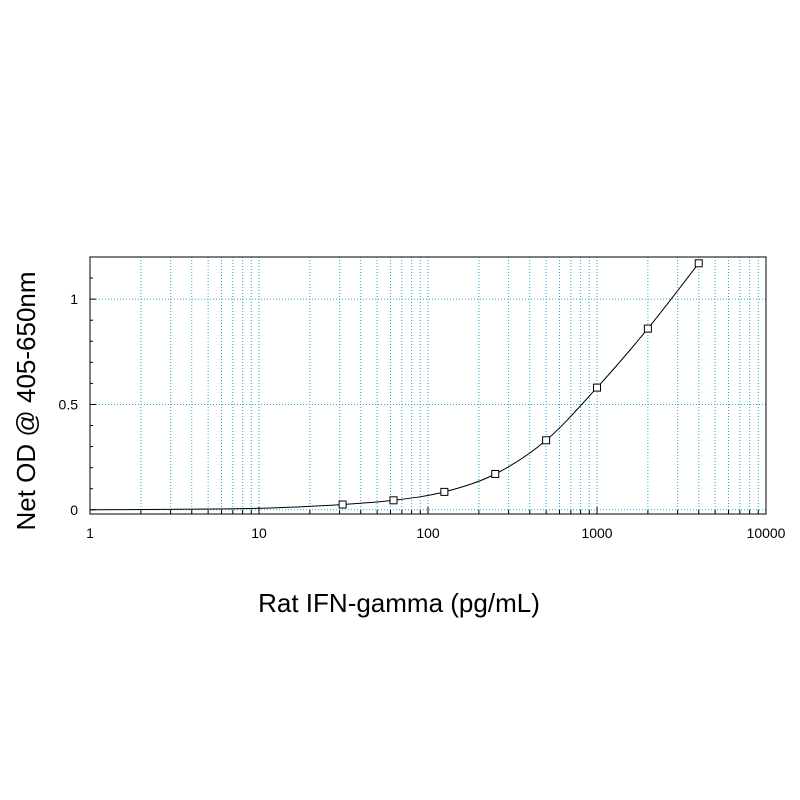 The image size is (800, 800). I want to click on x-tick-label: 10000, so click(766, 533).